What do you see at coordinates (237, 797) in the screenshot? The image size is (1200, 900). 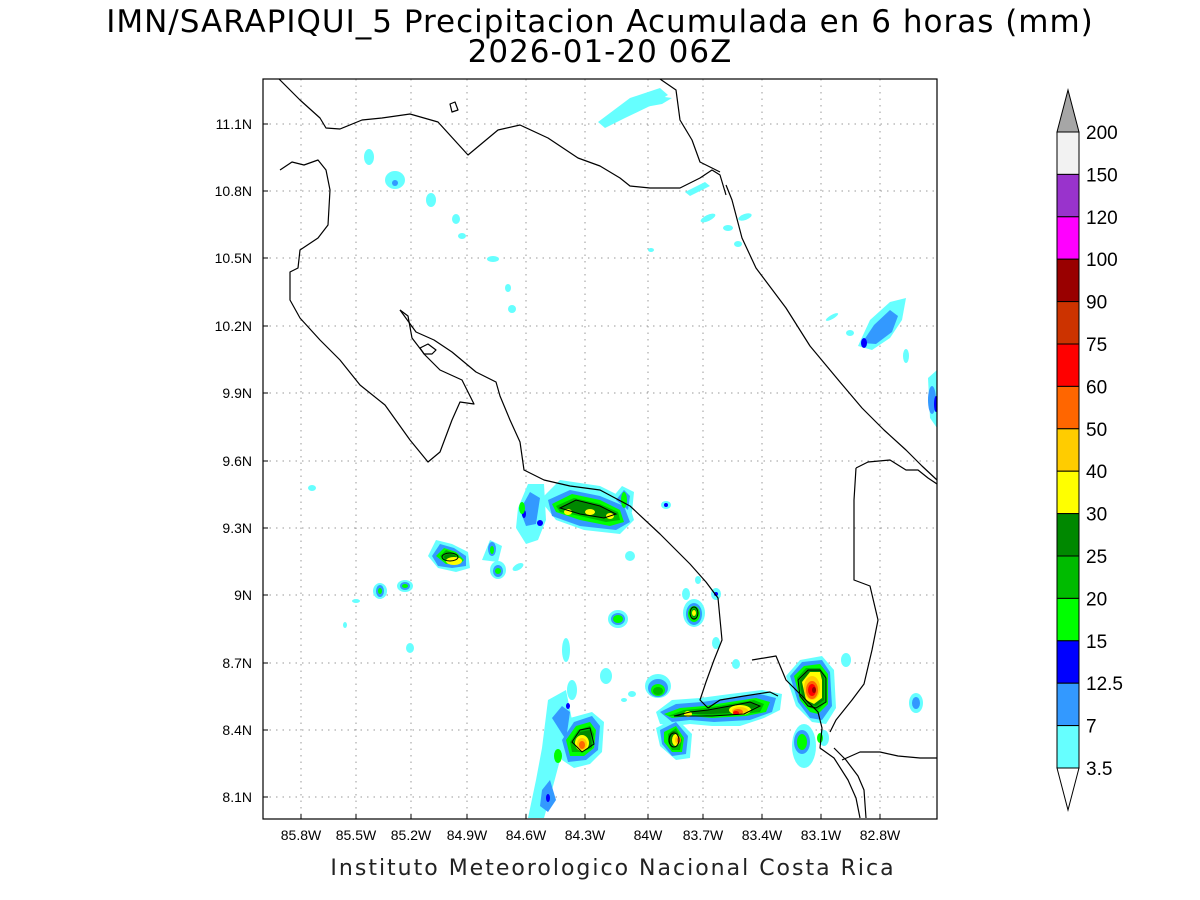 I see `lat-tick-label: 8.1N` at bounding box center [237, 797].